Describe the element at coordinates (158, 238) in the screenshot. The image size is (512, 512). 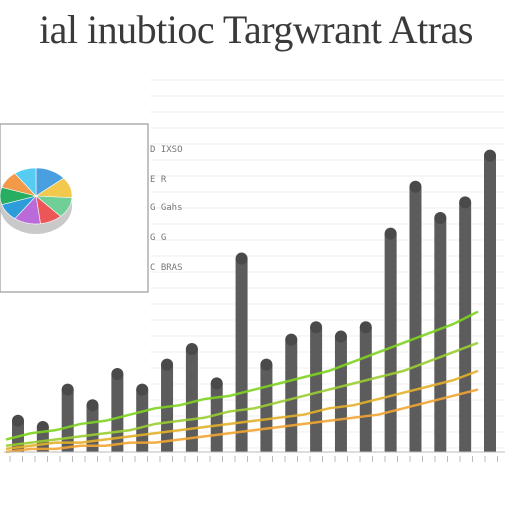
I see `legend-label: G G` at that location.